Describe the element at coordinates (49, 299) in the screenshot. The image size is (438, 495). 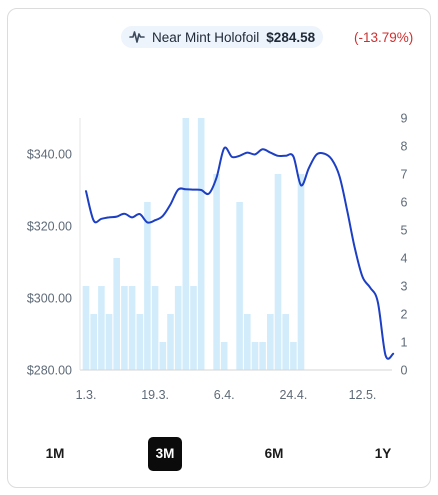
I see `price-tick-label: $300.00` at that location.